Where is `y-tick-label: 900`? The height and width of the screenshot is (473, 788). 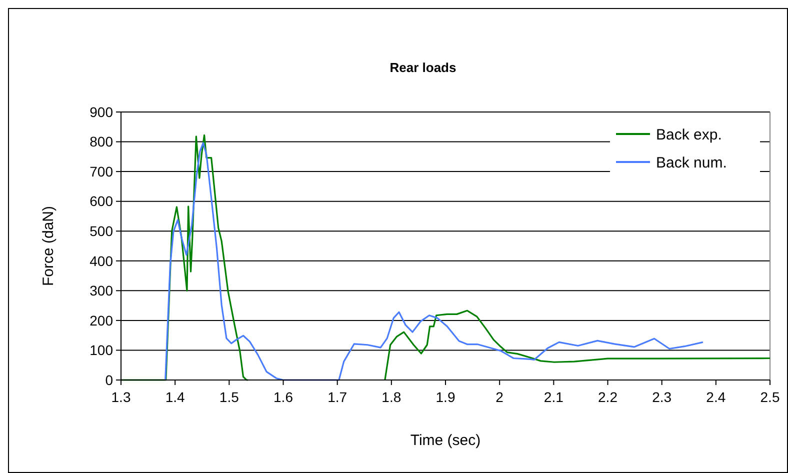 y-tick-label: 900 is located at coordinates (102, 112).